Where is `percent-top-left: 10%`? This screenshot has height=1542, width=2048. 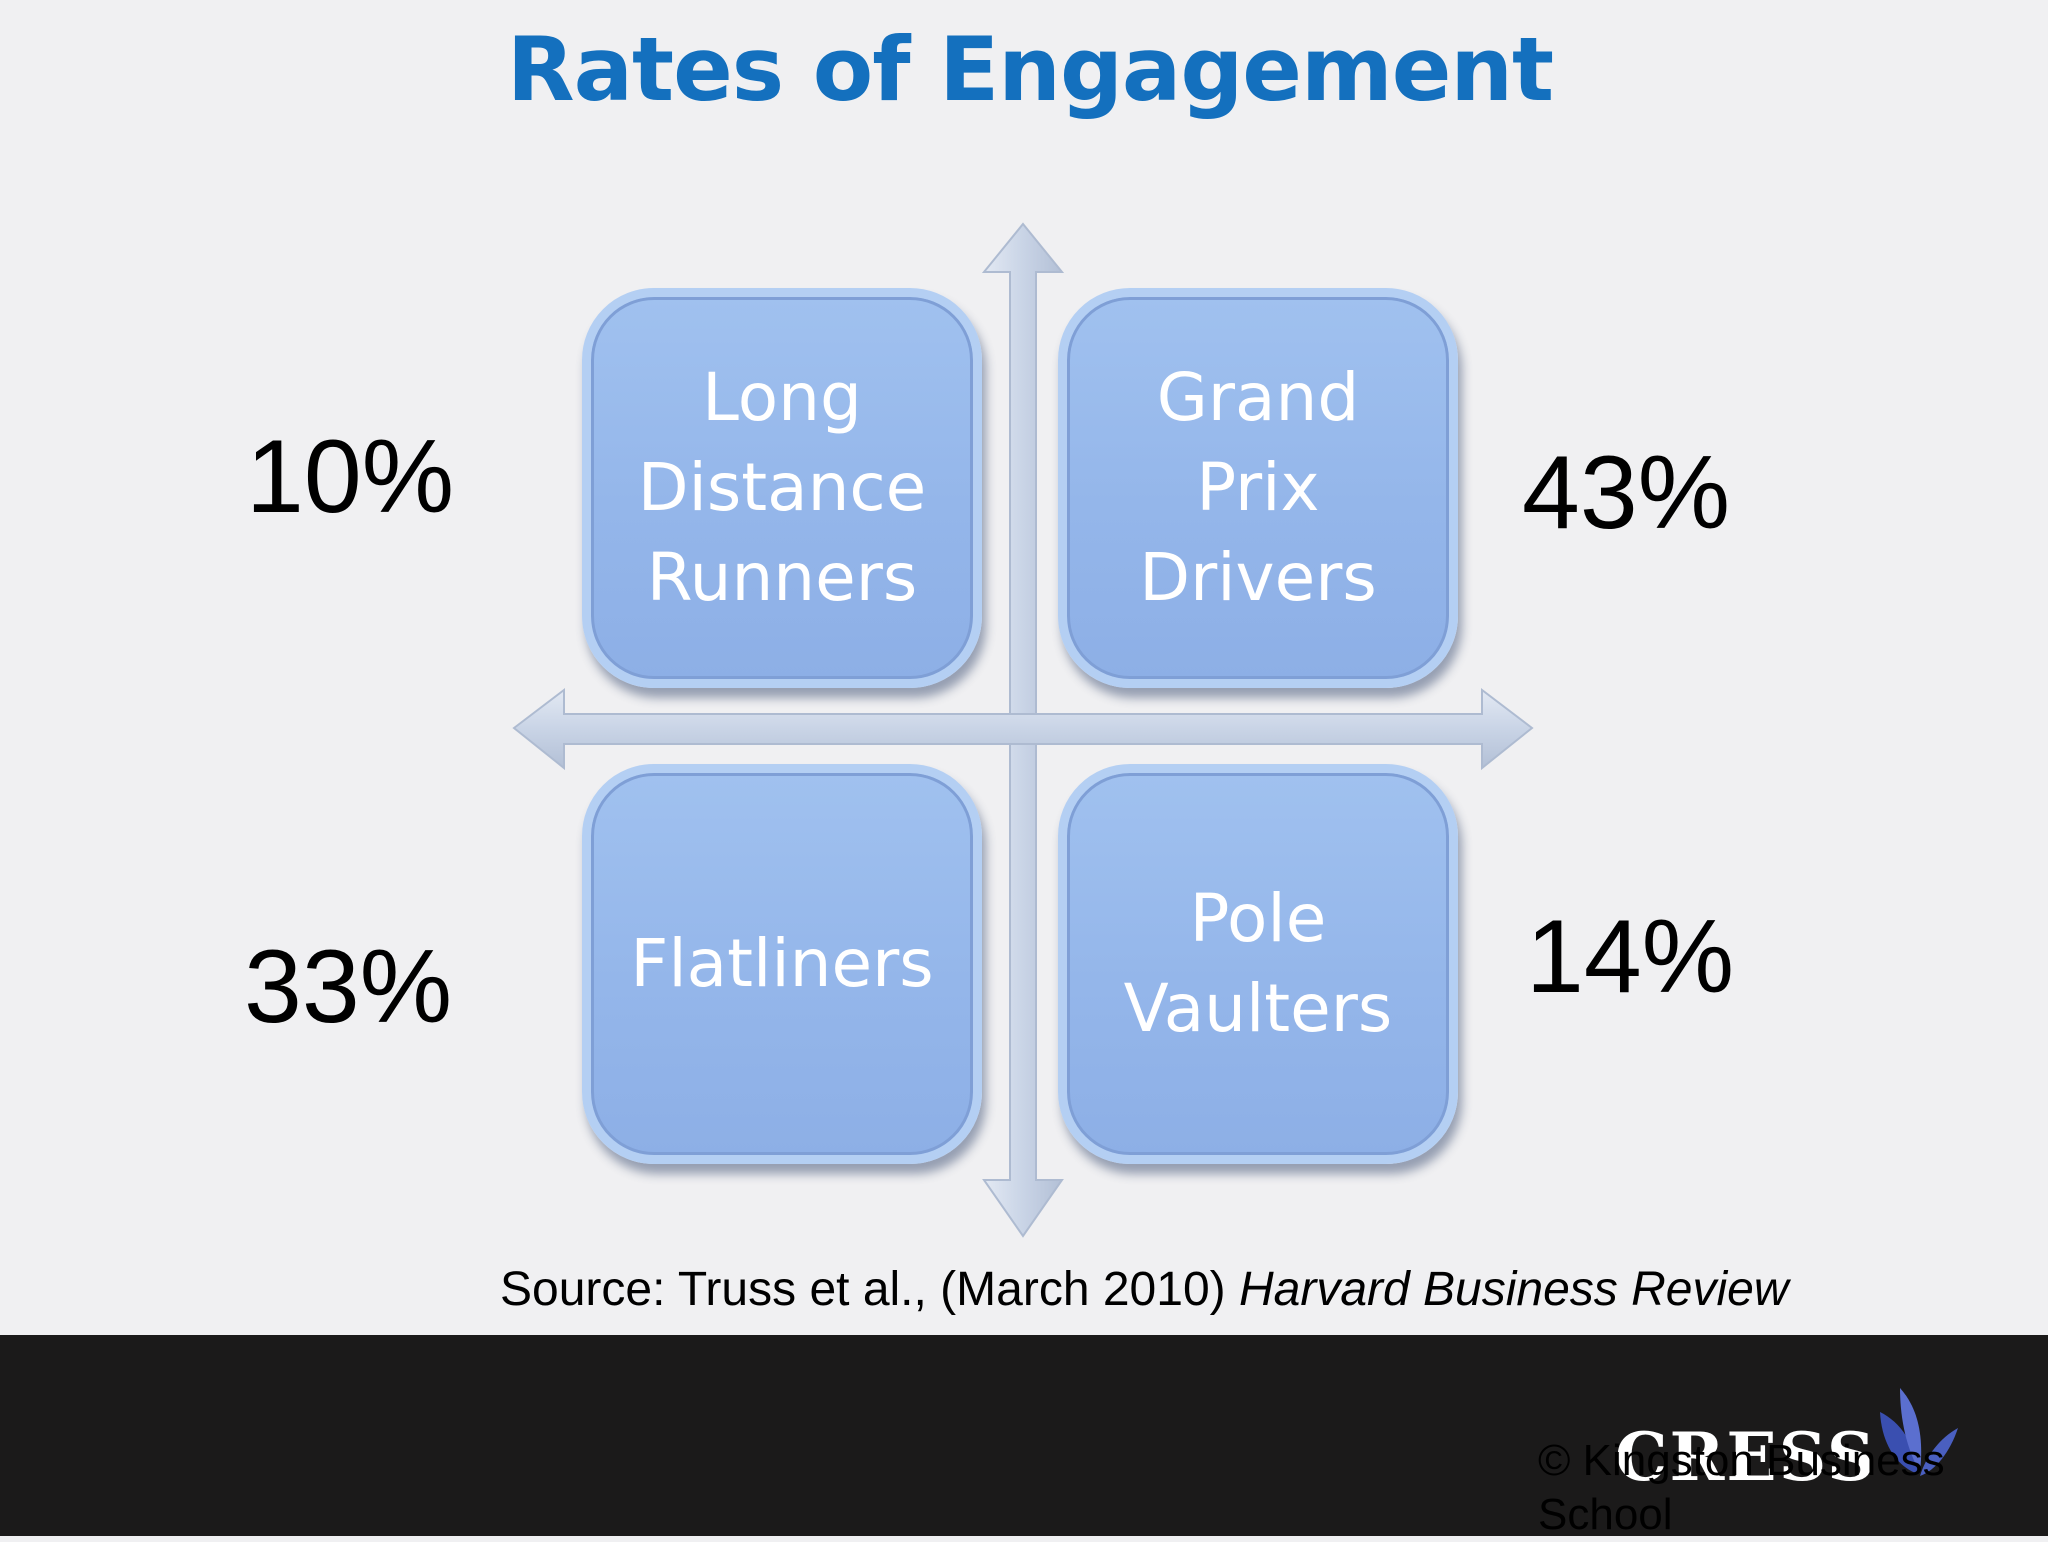 percent-top-left: 10% is located at coordinates (350, 477).